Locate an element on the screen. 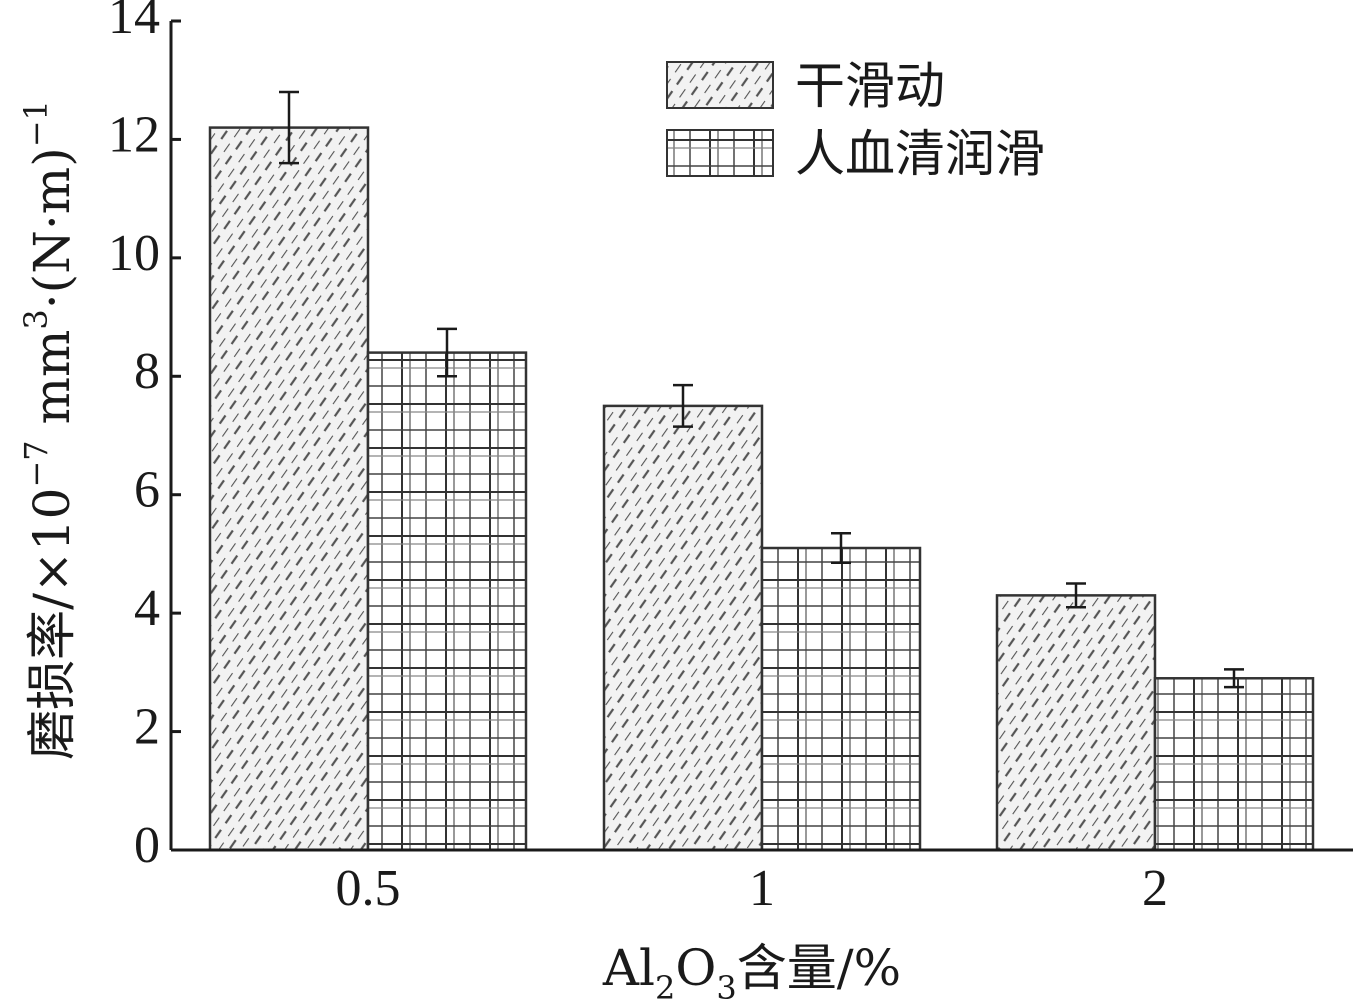 The height and width of the screenshot is (1008, 1353). y-tick-label-14: 14 is located at coordinates (134, 22).